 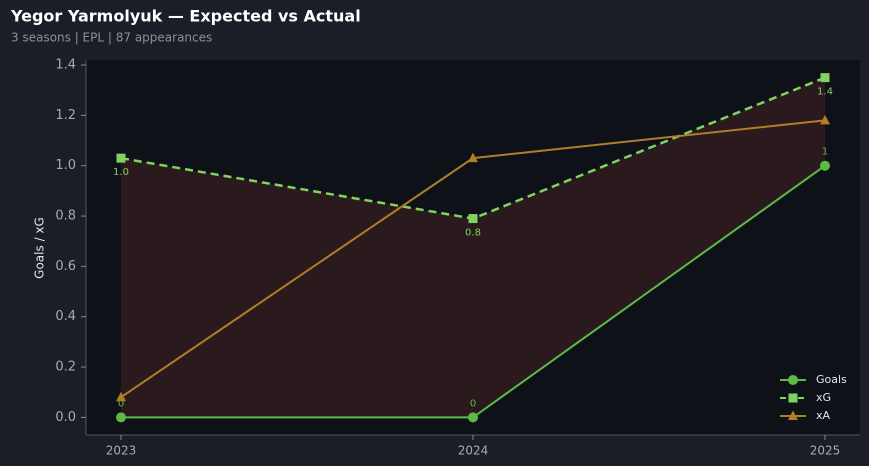 I want to click on legend-label: Goals, so click(x=831, y=379).